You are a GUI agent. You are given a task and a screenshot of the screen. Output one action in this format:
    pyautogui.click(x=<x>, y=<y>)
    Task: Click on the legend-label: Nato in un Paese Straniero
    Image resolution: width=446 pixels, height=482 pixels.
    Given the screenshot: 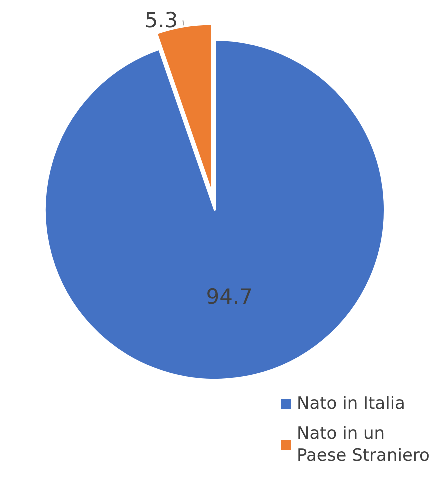 What is the action you would take?
    pyautogui.click(x=363, y=445)
    